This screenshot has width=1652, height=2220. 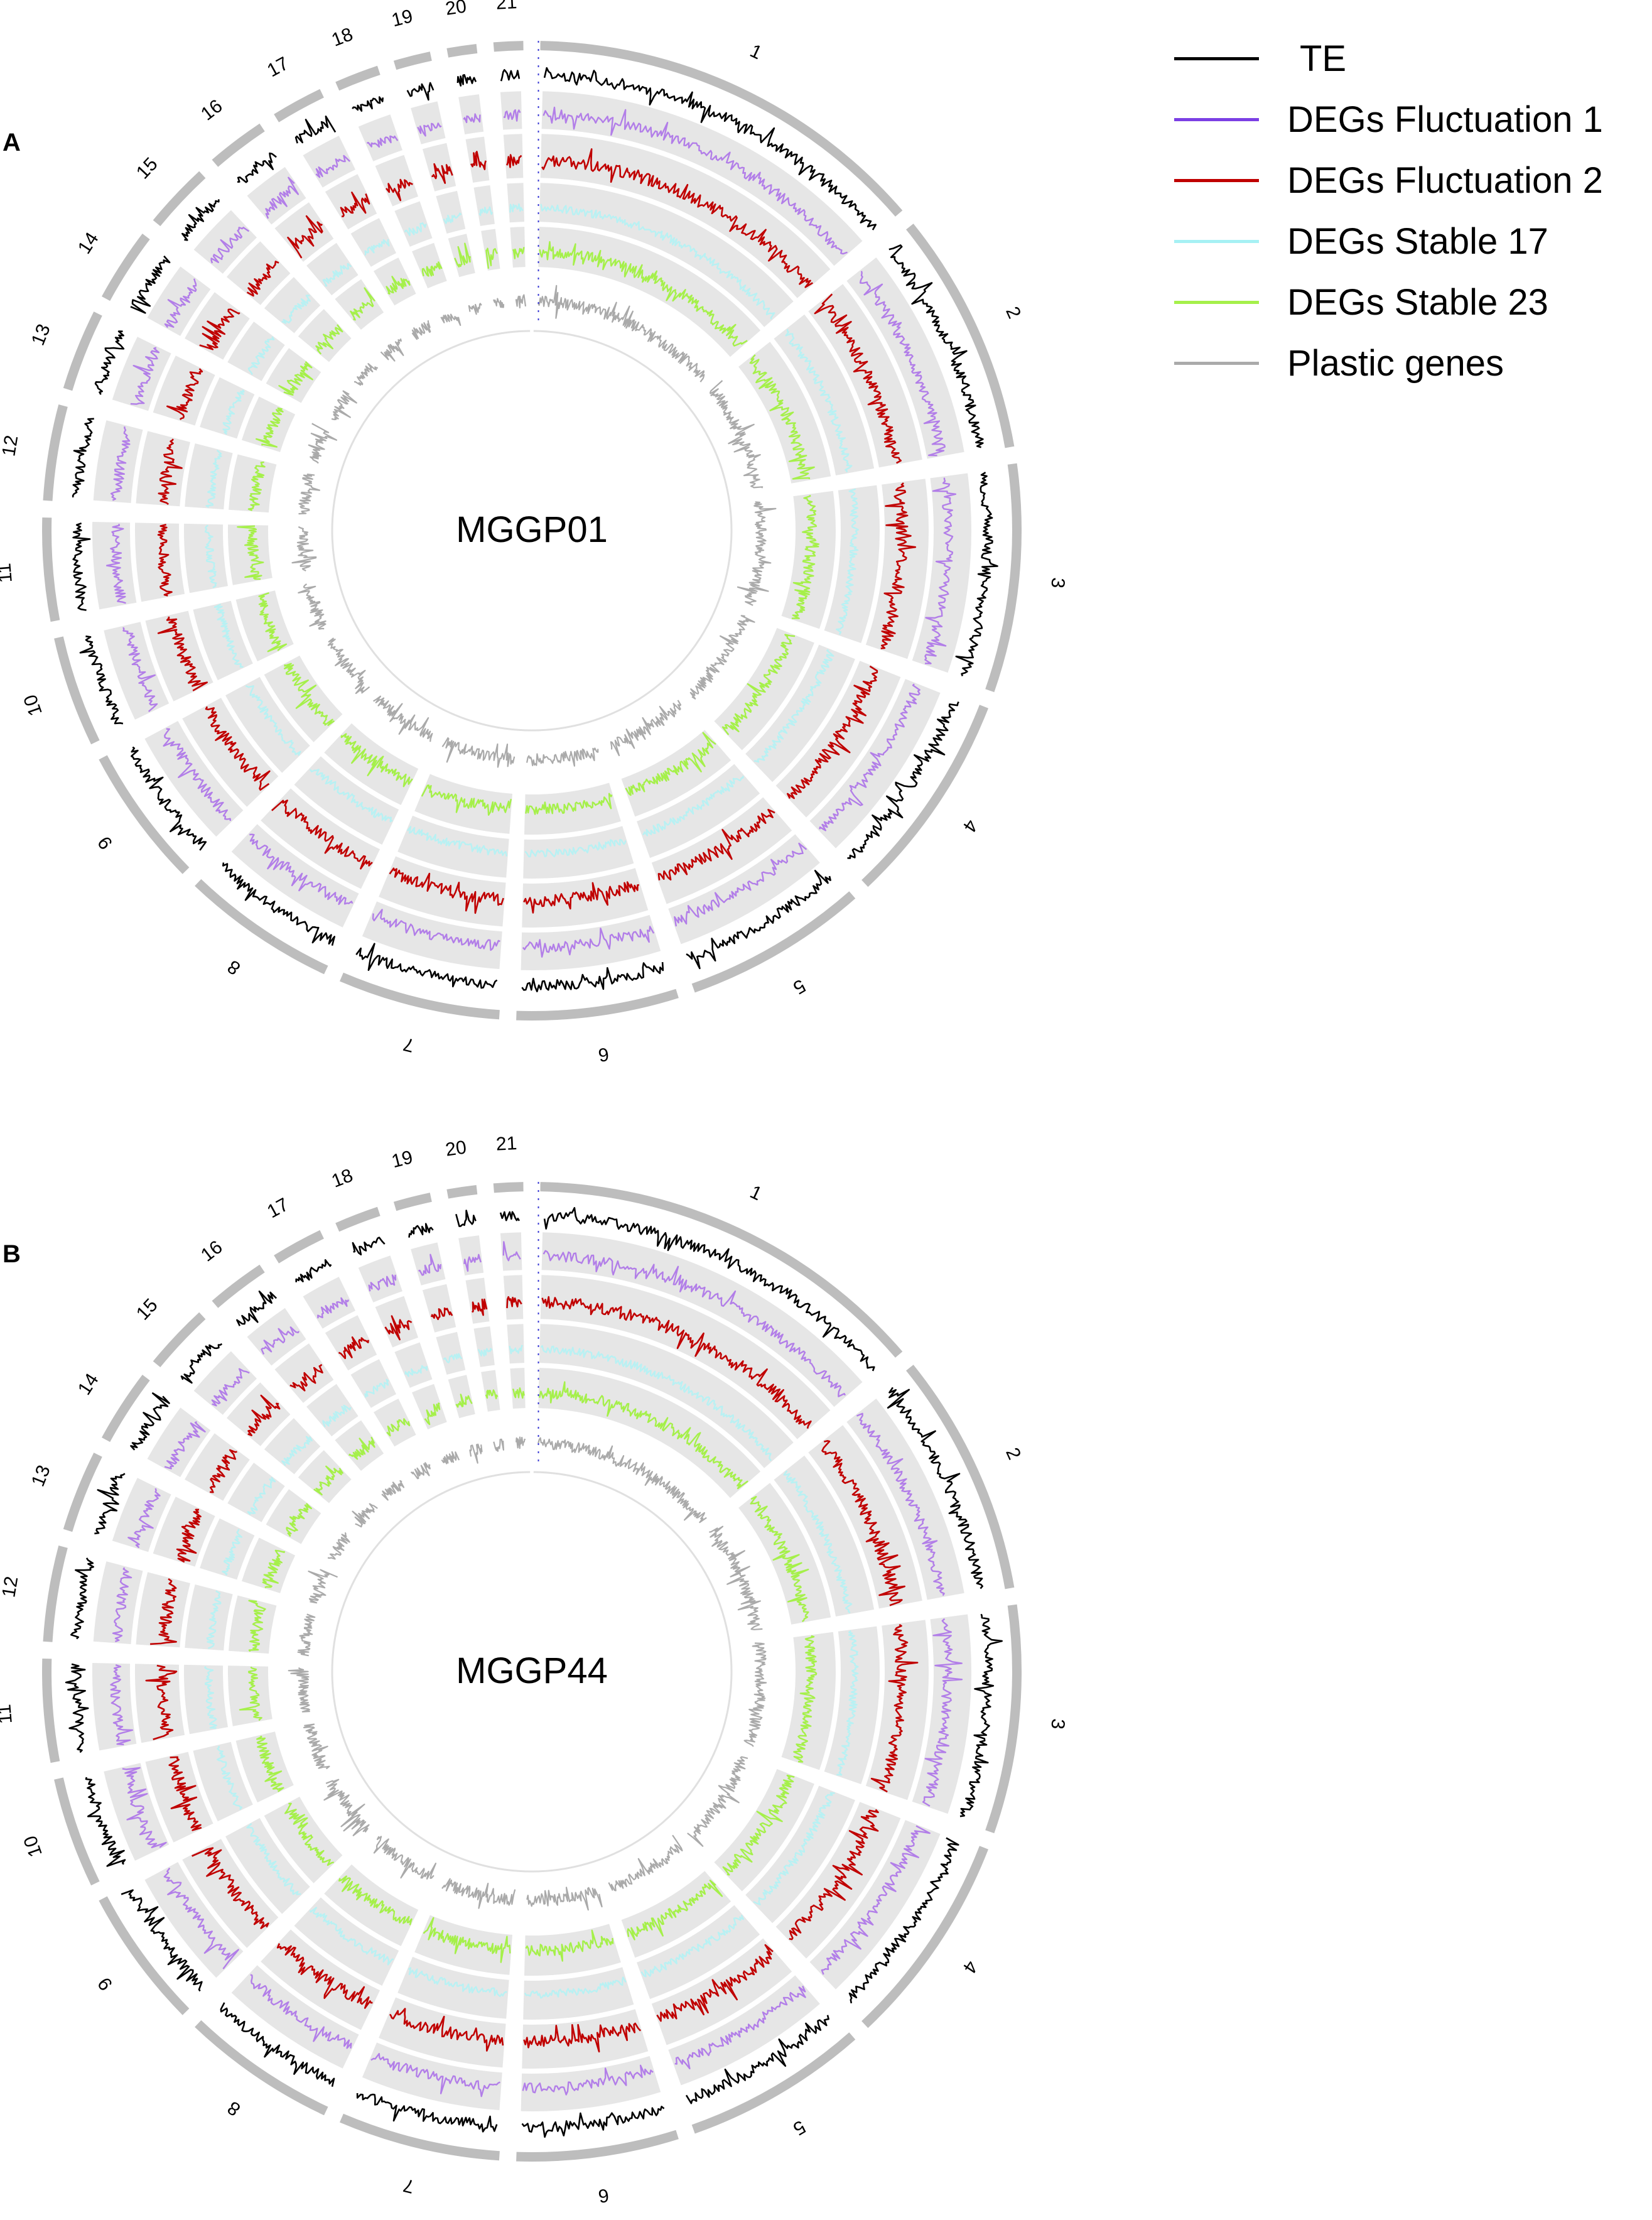 What do you see at coordinates (179, 199) in the screenshot?
I see `chromosome-15-band` at bounding box center [179, 199].